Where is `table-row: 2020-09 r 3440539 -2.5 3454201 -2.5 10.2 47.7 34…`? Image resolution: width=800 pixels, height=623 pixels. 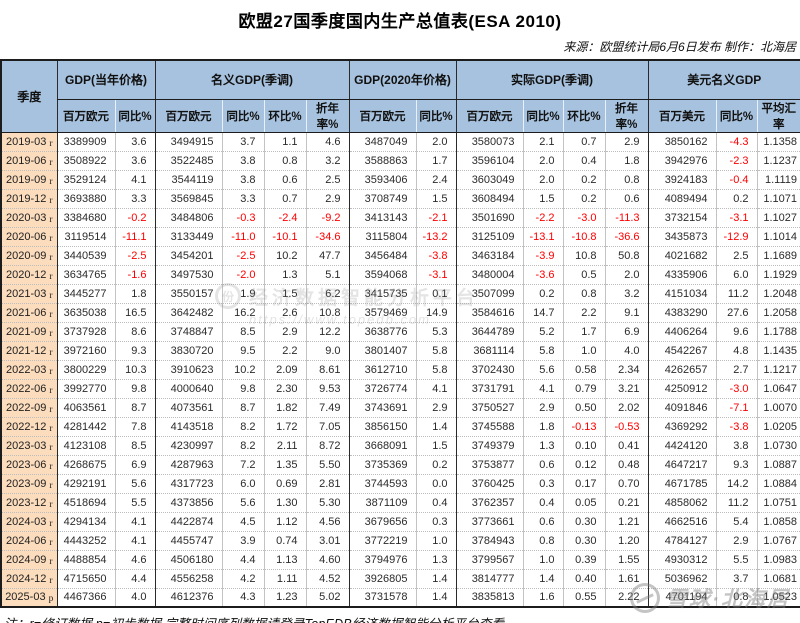 table-row: 2020-09 r 3440539 -2.5 3454201 -2.5 10.2 47.7 34… is located at coordinates (400, 255).